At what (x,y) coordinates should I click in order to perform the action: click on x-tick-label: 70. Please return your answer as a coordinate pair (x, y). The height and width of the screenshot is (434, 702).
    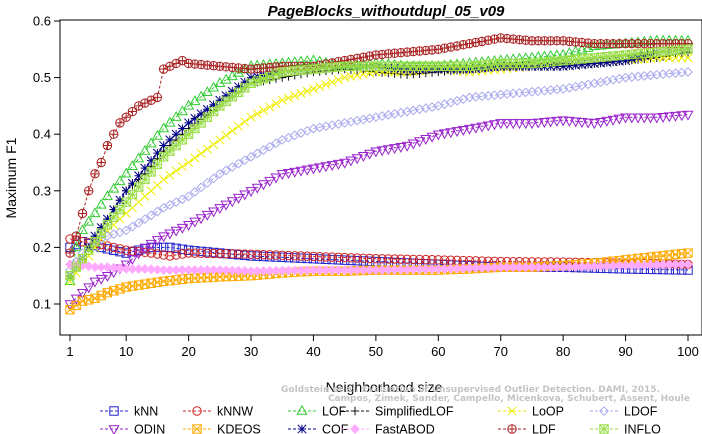
    Looking at the image, I should click on (500, 351).